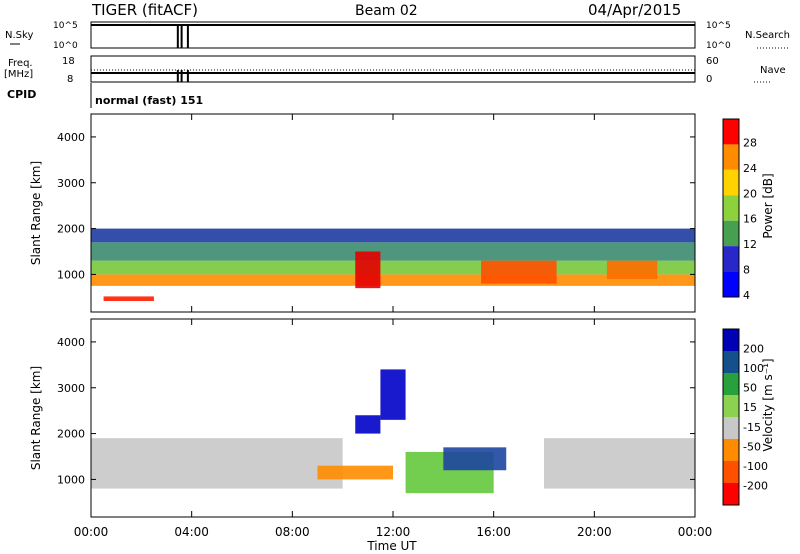 This screenshot has height=554, width=800. Describe the element at coordinates (750, 193) in the screenshot. I see `colorbar-tick-label: 20` at that location.